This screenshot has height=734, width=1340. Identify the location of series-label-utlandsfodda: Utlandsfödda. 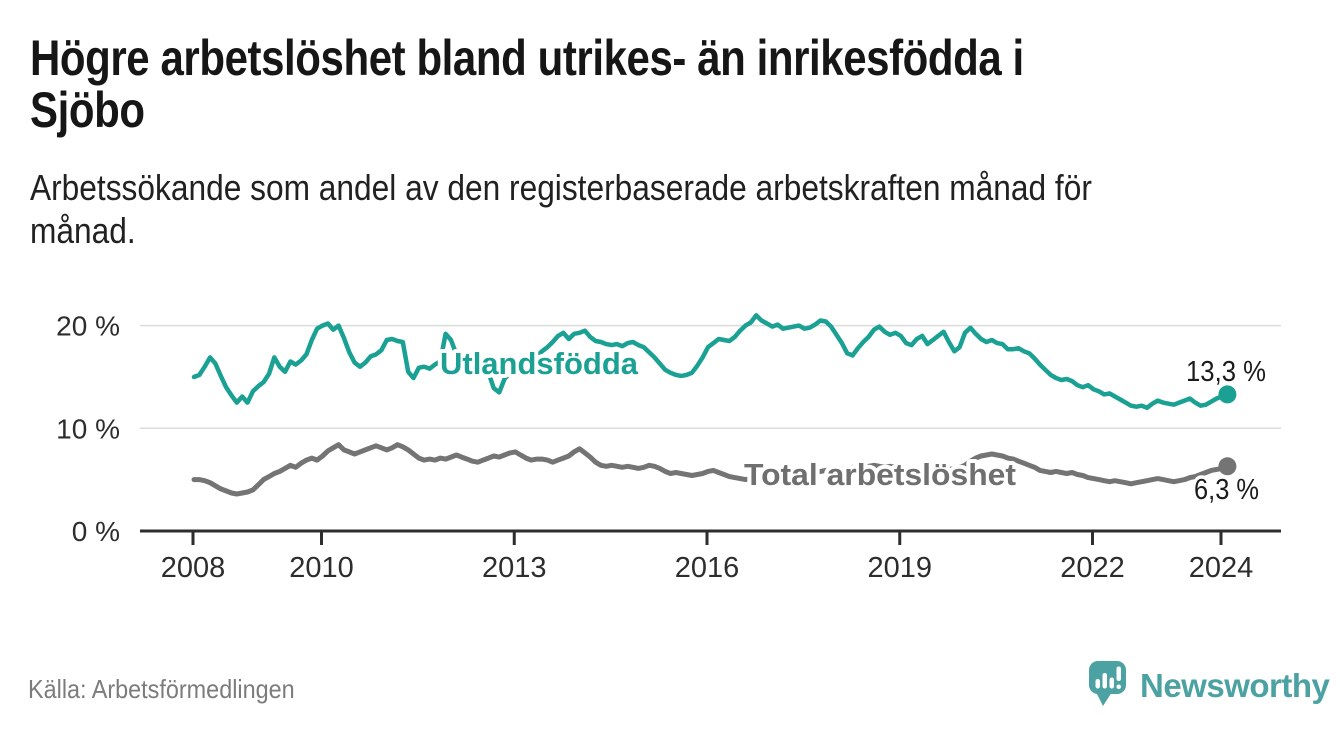
(539, 363).